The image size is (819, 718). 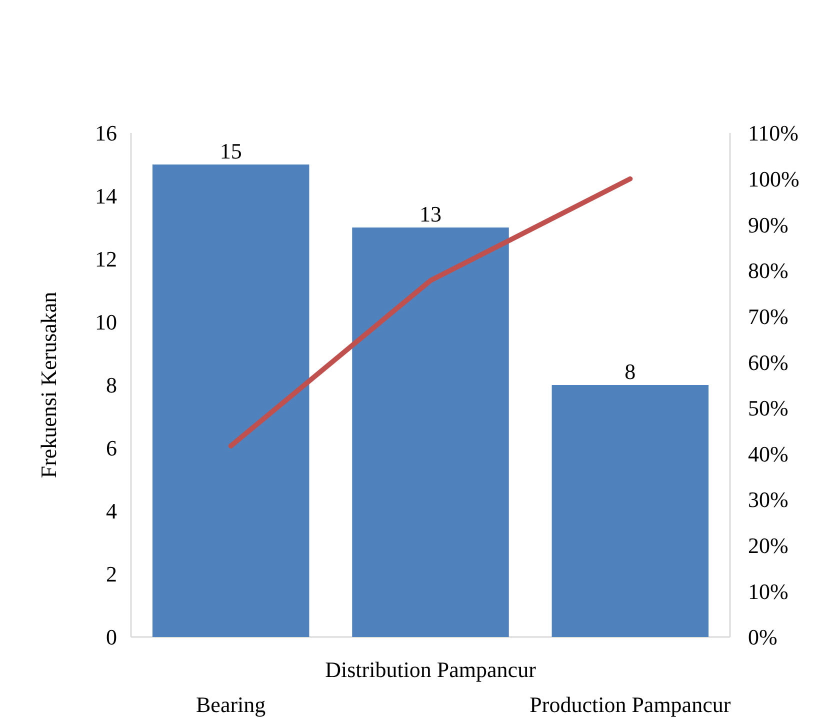 What do you see at coordinates (106, 196) in the screenshot?
I see `y-tick-label: 14` at bounding box center [106, 196].